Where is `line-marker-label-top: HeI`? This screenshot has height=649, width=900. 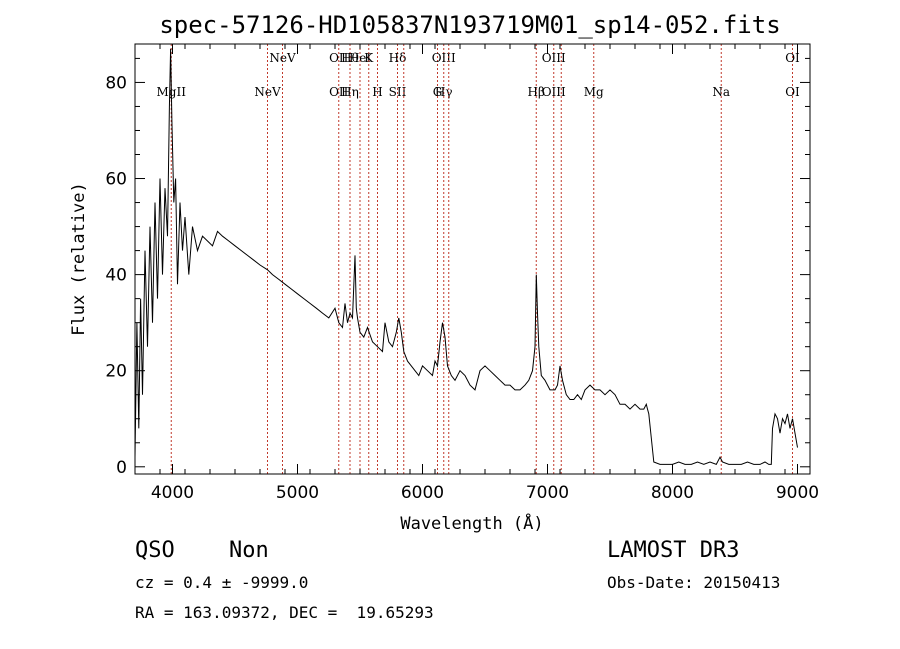
line-marker-label-top: HeI is located at coordinates (360, 58).